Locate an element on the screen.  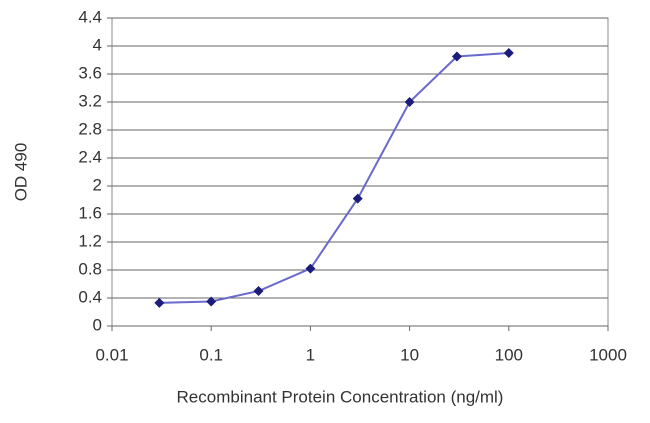
y-tick-label: 3.2 is located at coordinates (90, 100).